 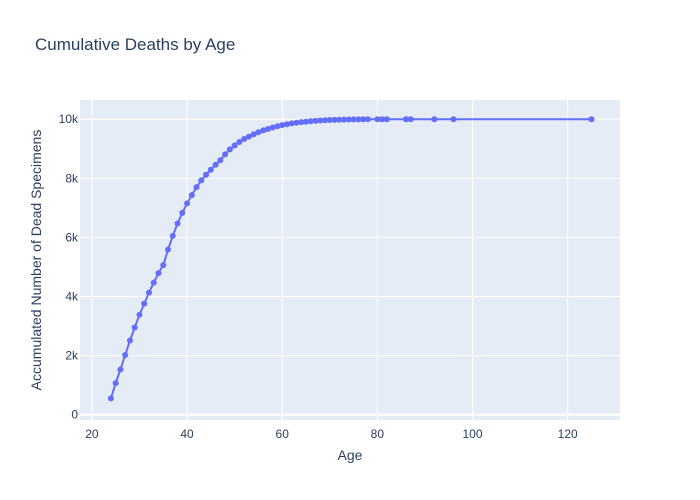 I want to click on y-axis-ticks: 0 2k 4k 6k 8k 10k, so click(x=69, y=266).